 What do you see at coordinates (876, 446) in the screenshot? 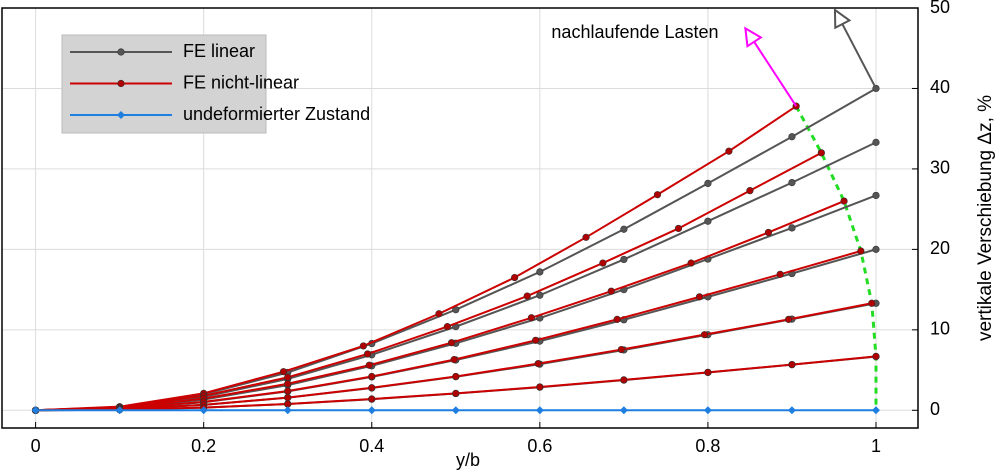
I see `x-tick-label: 1` at bounding box center [876, 446].